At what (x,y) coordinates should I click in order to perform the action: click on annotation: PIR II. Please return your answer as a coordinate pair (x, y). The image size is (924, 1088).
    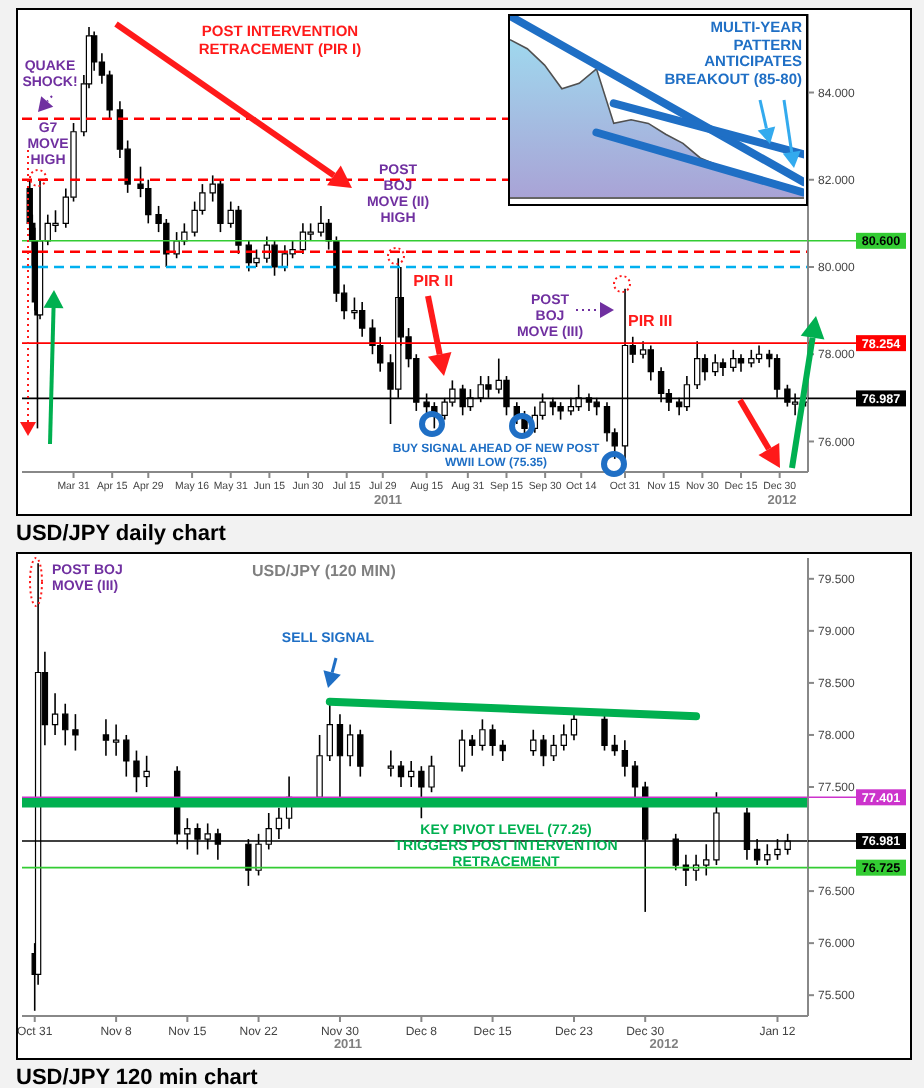
    Looking at the image, I should click on (434, 280).